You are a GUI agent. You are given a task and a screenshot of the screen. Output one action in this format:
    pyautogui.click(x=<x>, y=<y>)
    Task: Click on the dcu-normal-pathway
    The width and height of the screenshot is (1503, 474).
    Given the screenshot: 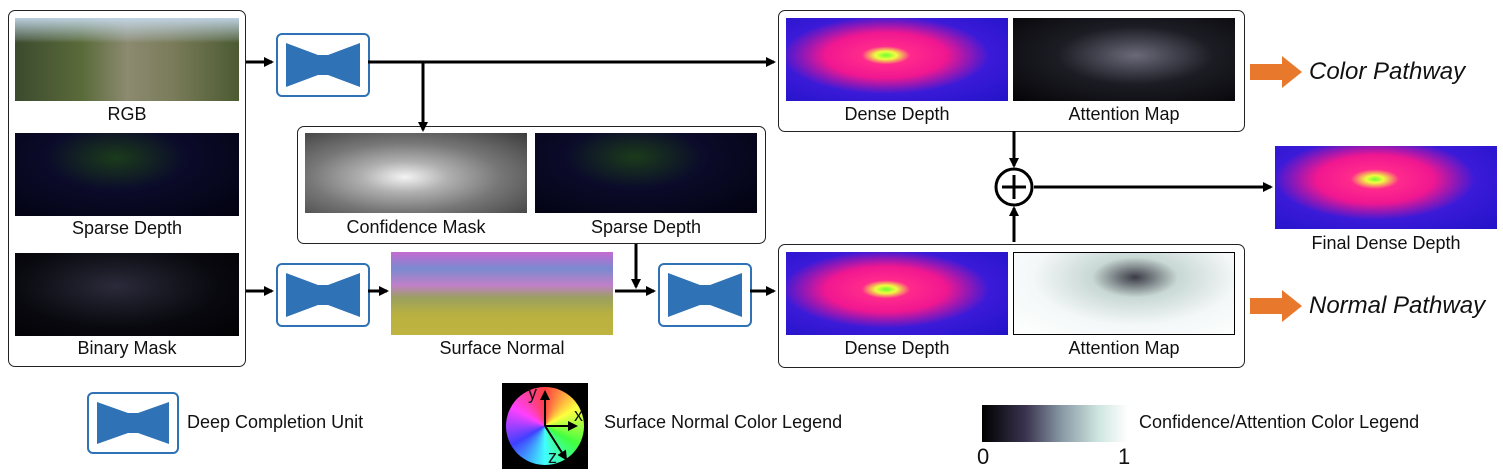 What is the action you would take?
    pyautogui.click(x=705, y=295)
    